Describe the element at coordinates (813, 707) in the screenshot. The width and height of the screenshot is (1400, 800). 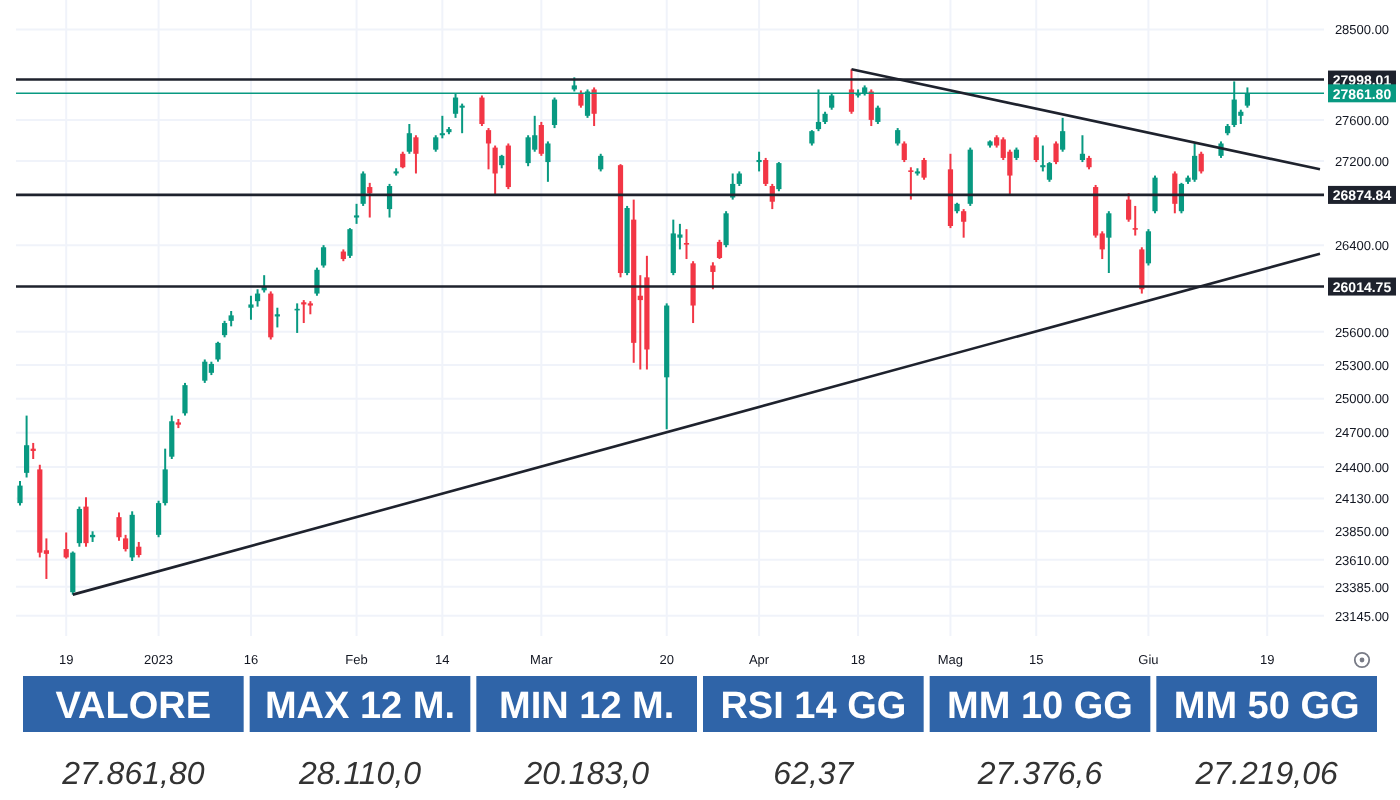
I see `category-label: RSI 14 GG` at that location.